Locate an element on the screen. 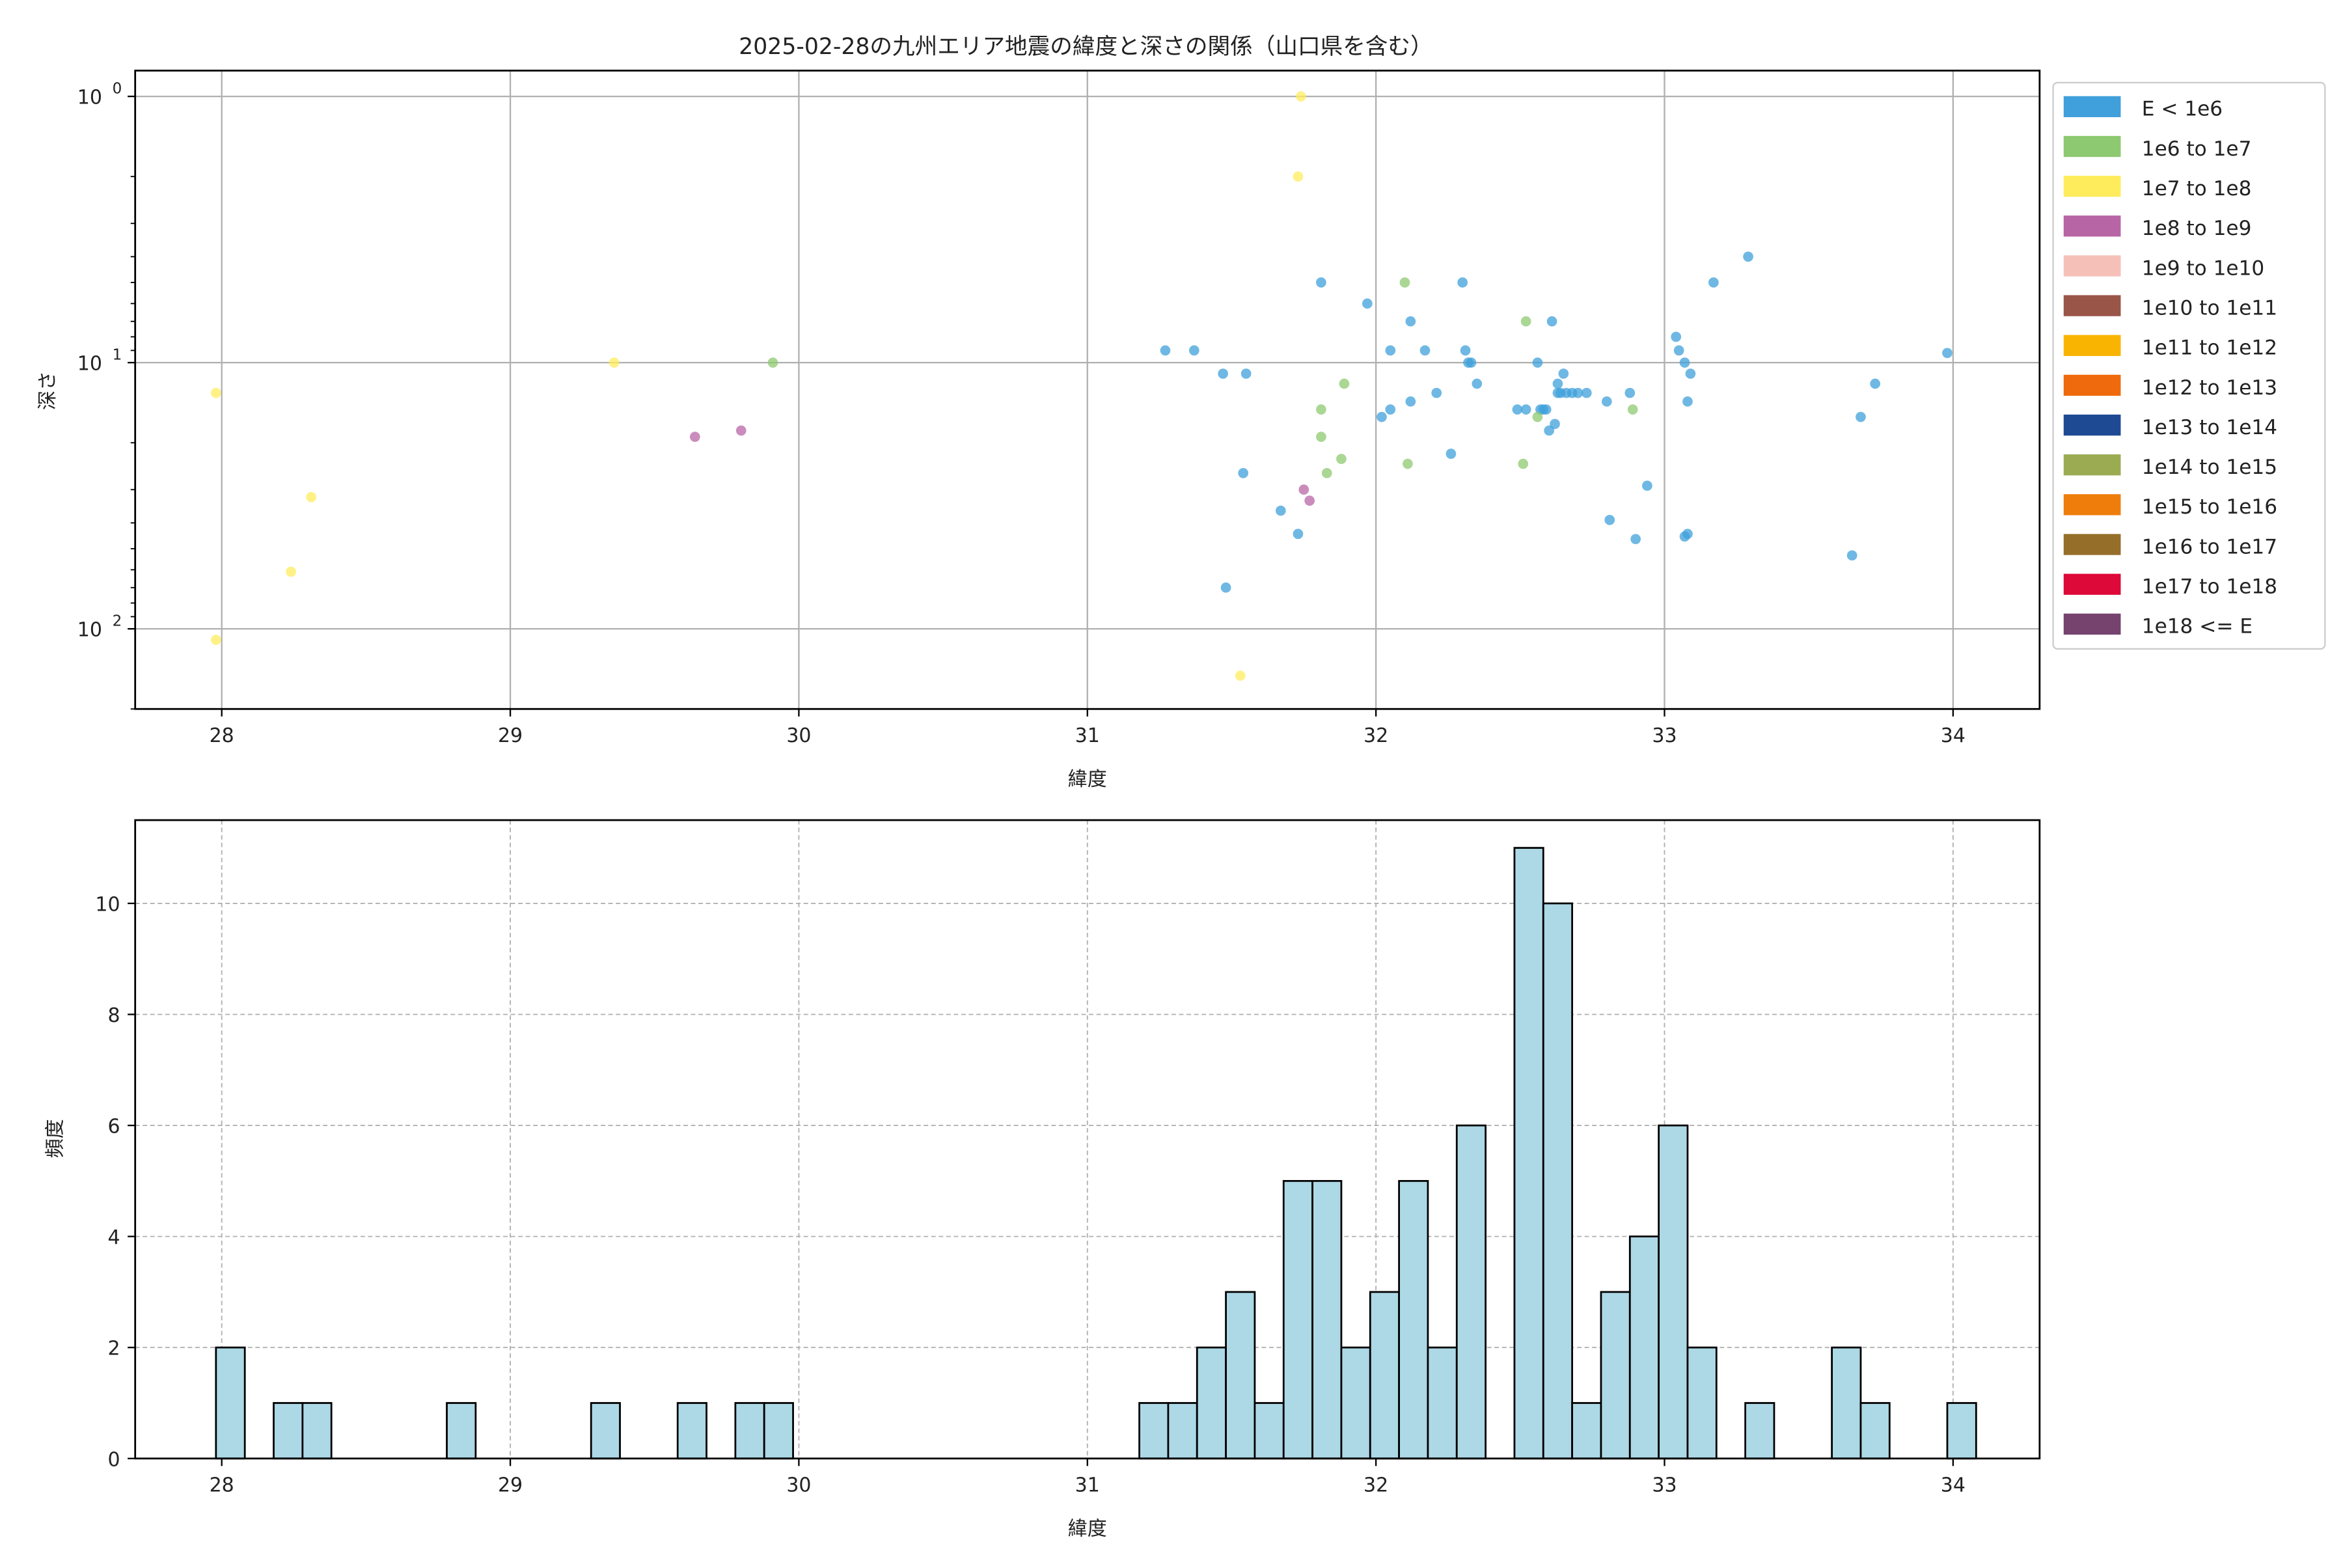 The image size is (2343, 1568). scatter-x-tick-label: 30 is located at coordinates (799, 735).